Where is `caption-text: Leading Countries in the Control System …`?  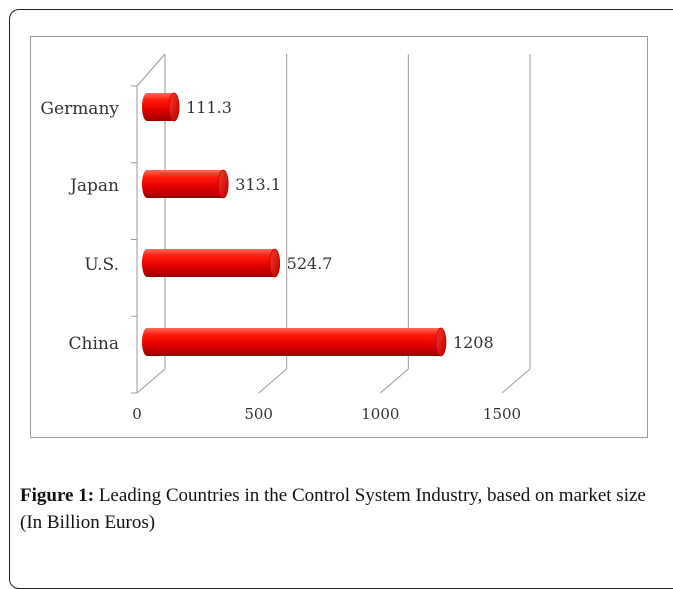
caption-text: Leading Countries in the Control System … is located at coordinates (333, 509).